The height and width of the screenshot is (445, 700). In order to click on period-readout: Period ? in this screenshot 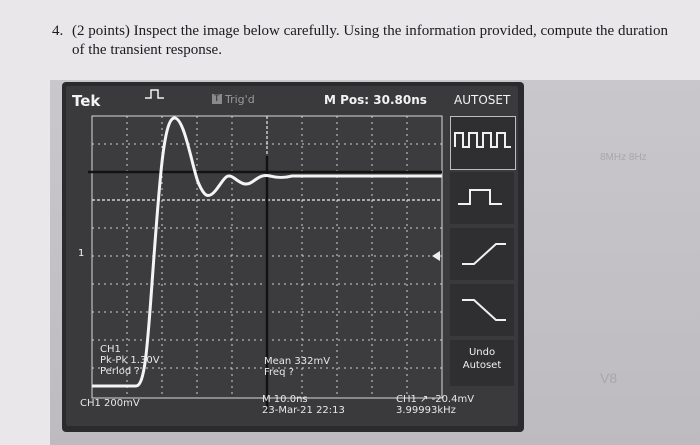, I will do `click(120, 371)`.